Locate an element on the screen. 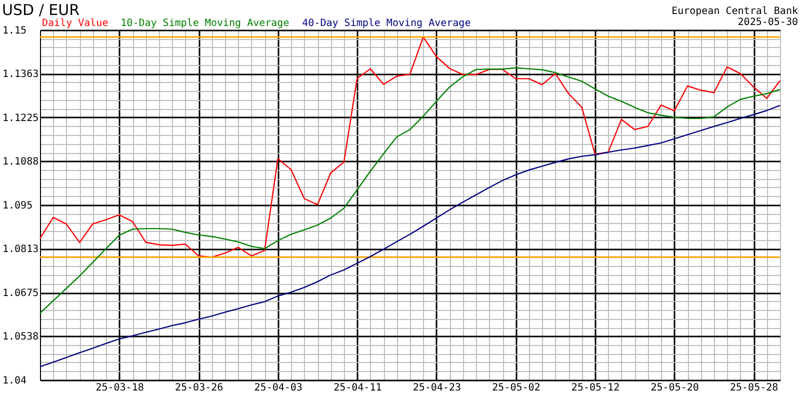 The image size is (800, 400). y-tick-label: 1.15 is located at coordinates (14, 31).